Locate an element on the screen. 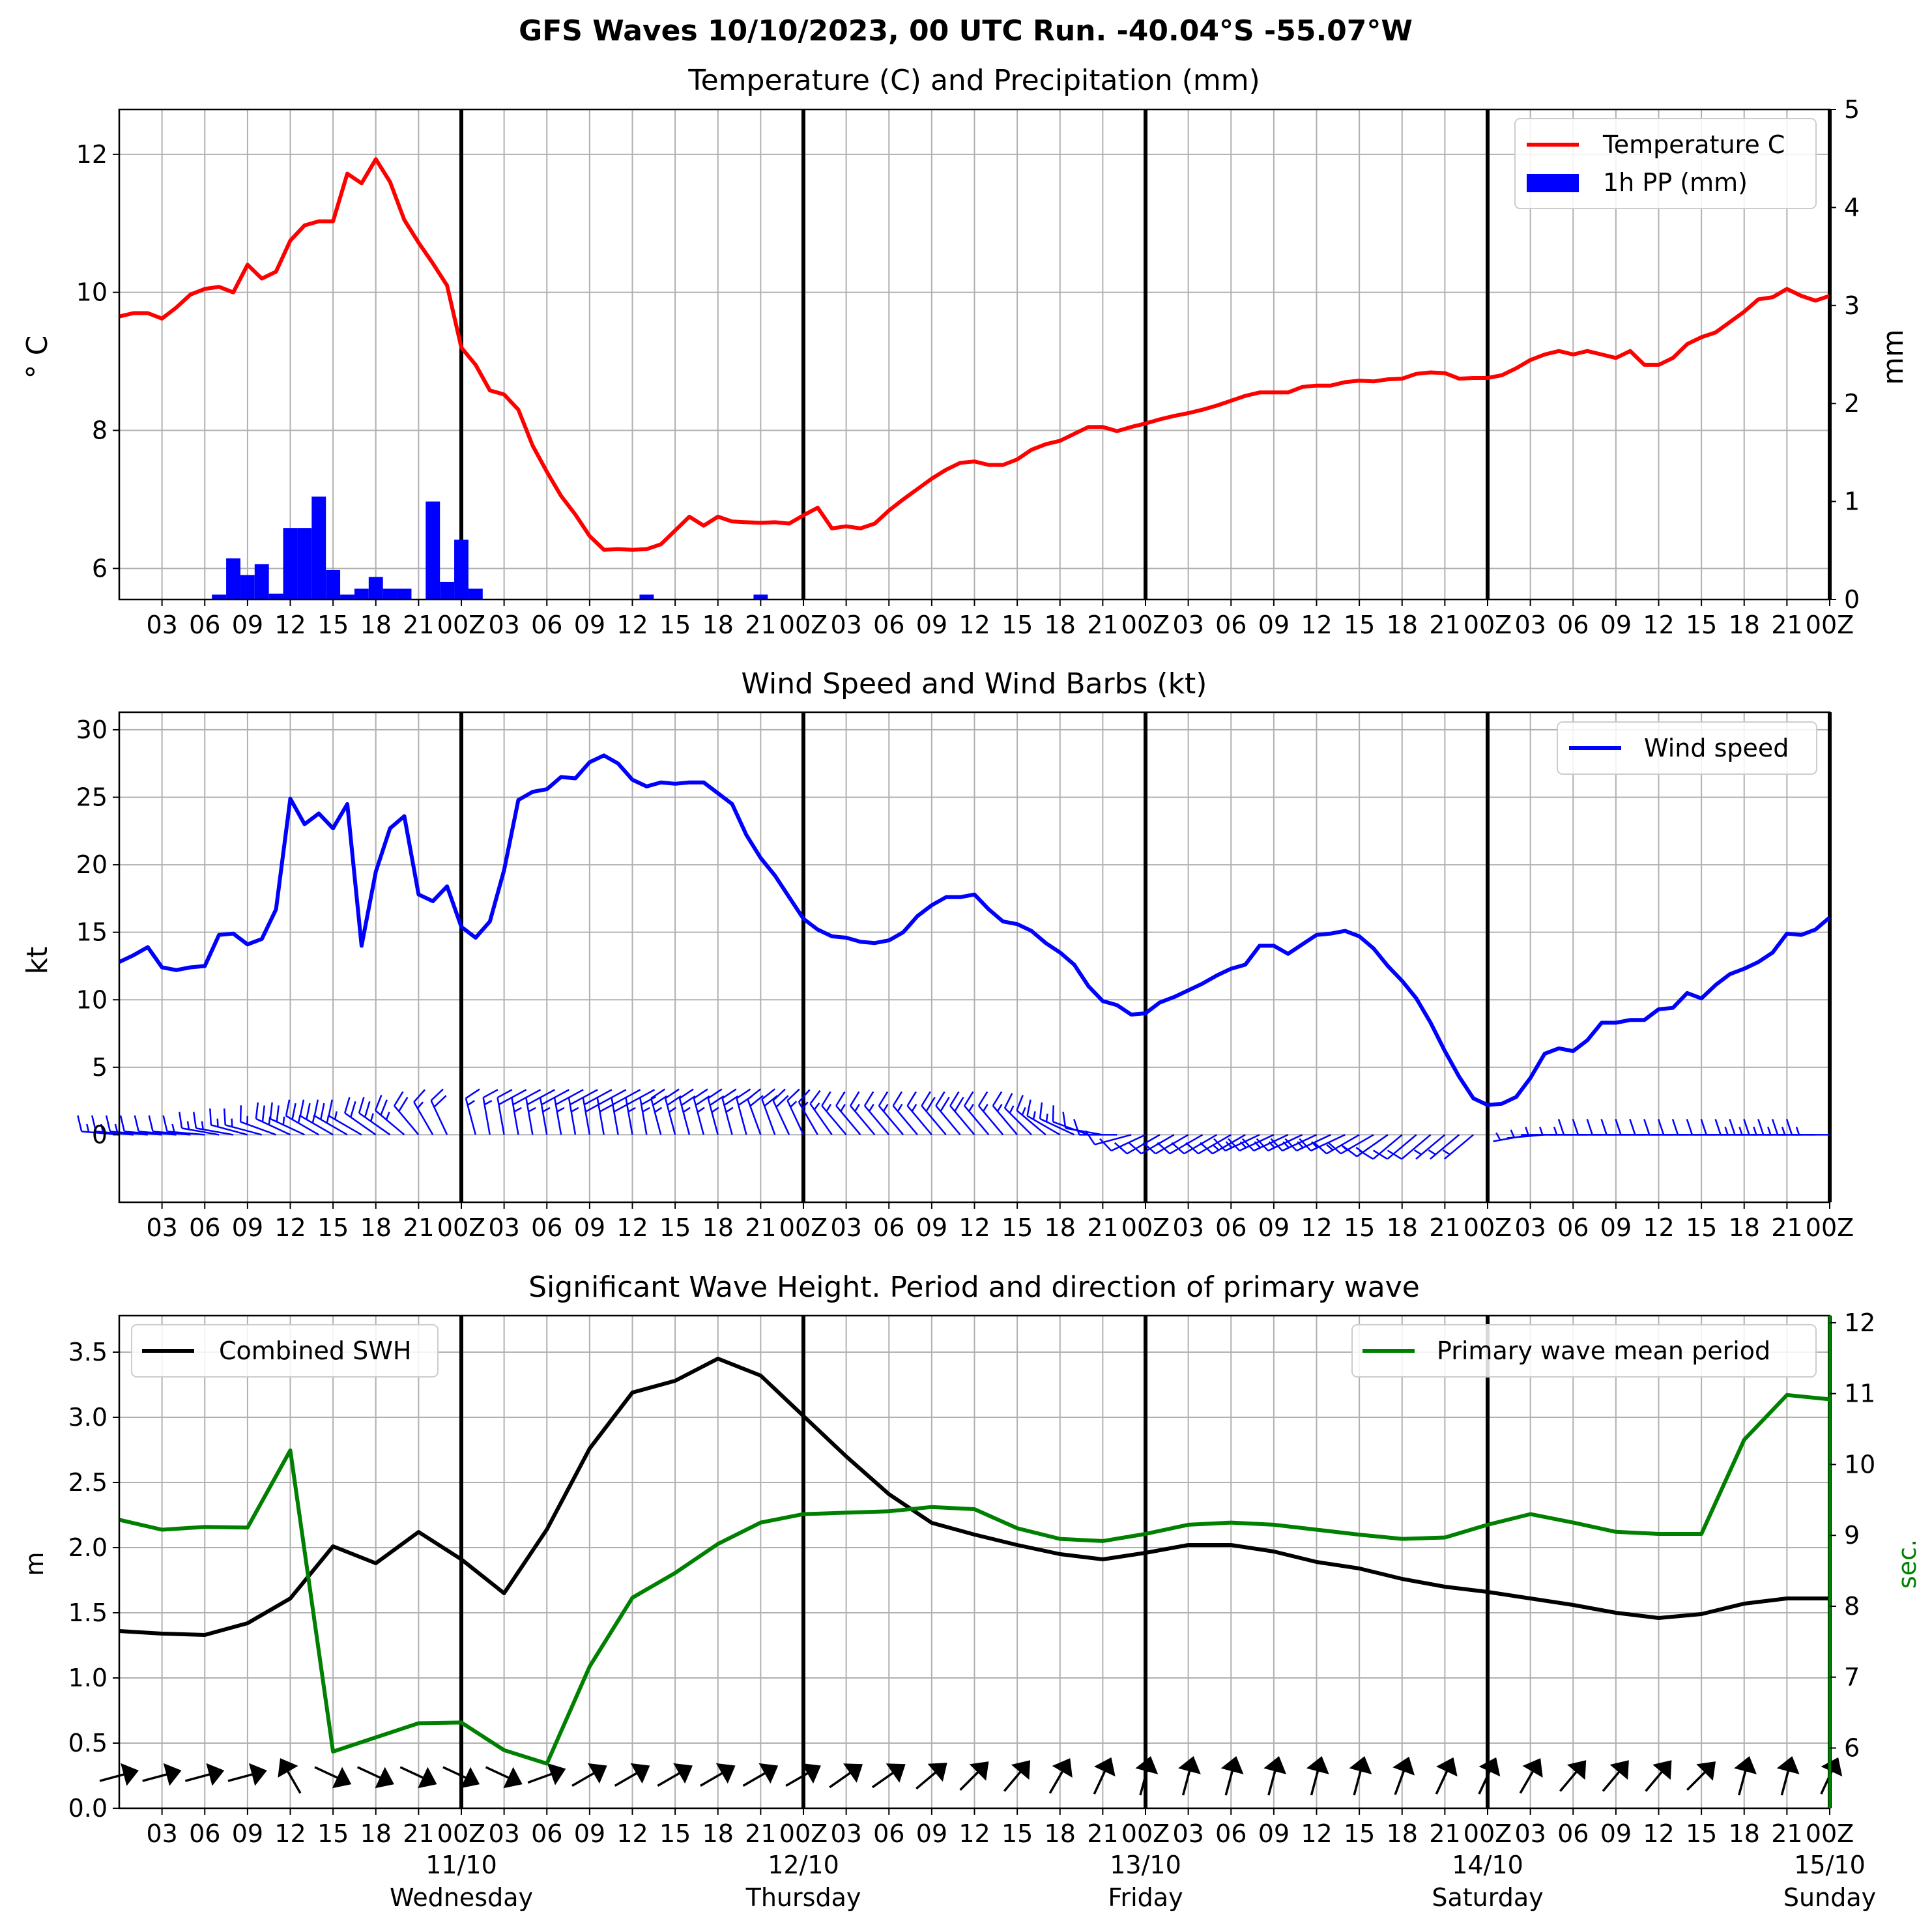  y-right-tick-label: 12 is located at coordinates (1859, 1322).